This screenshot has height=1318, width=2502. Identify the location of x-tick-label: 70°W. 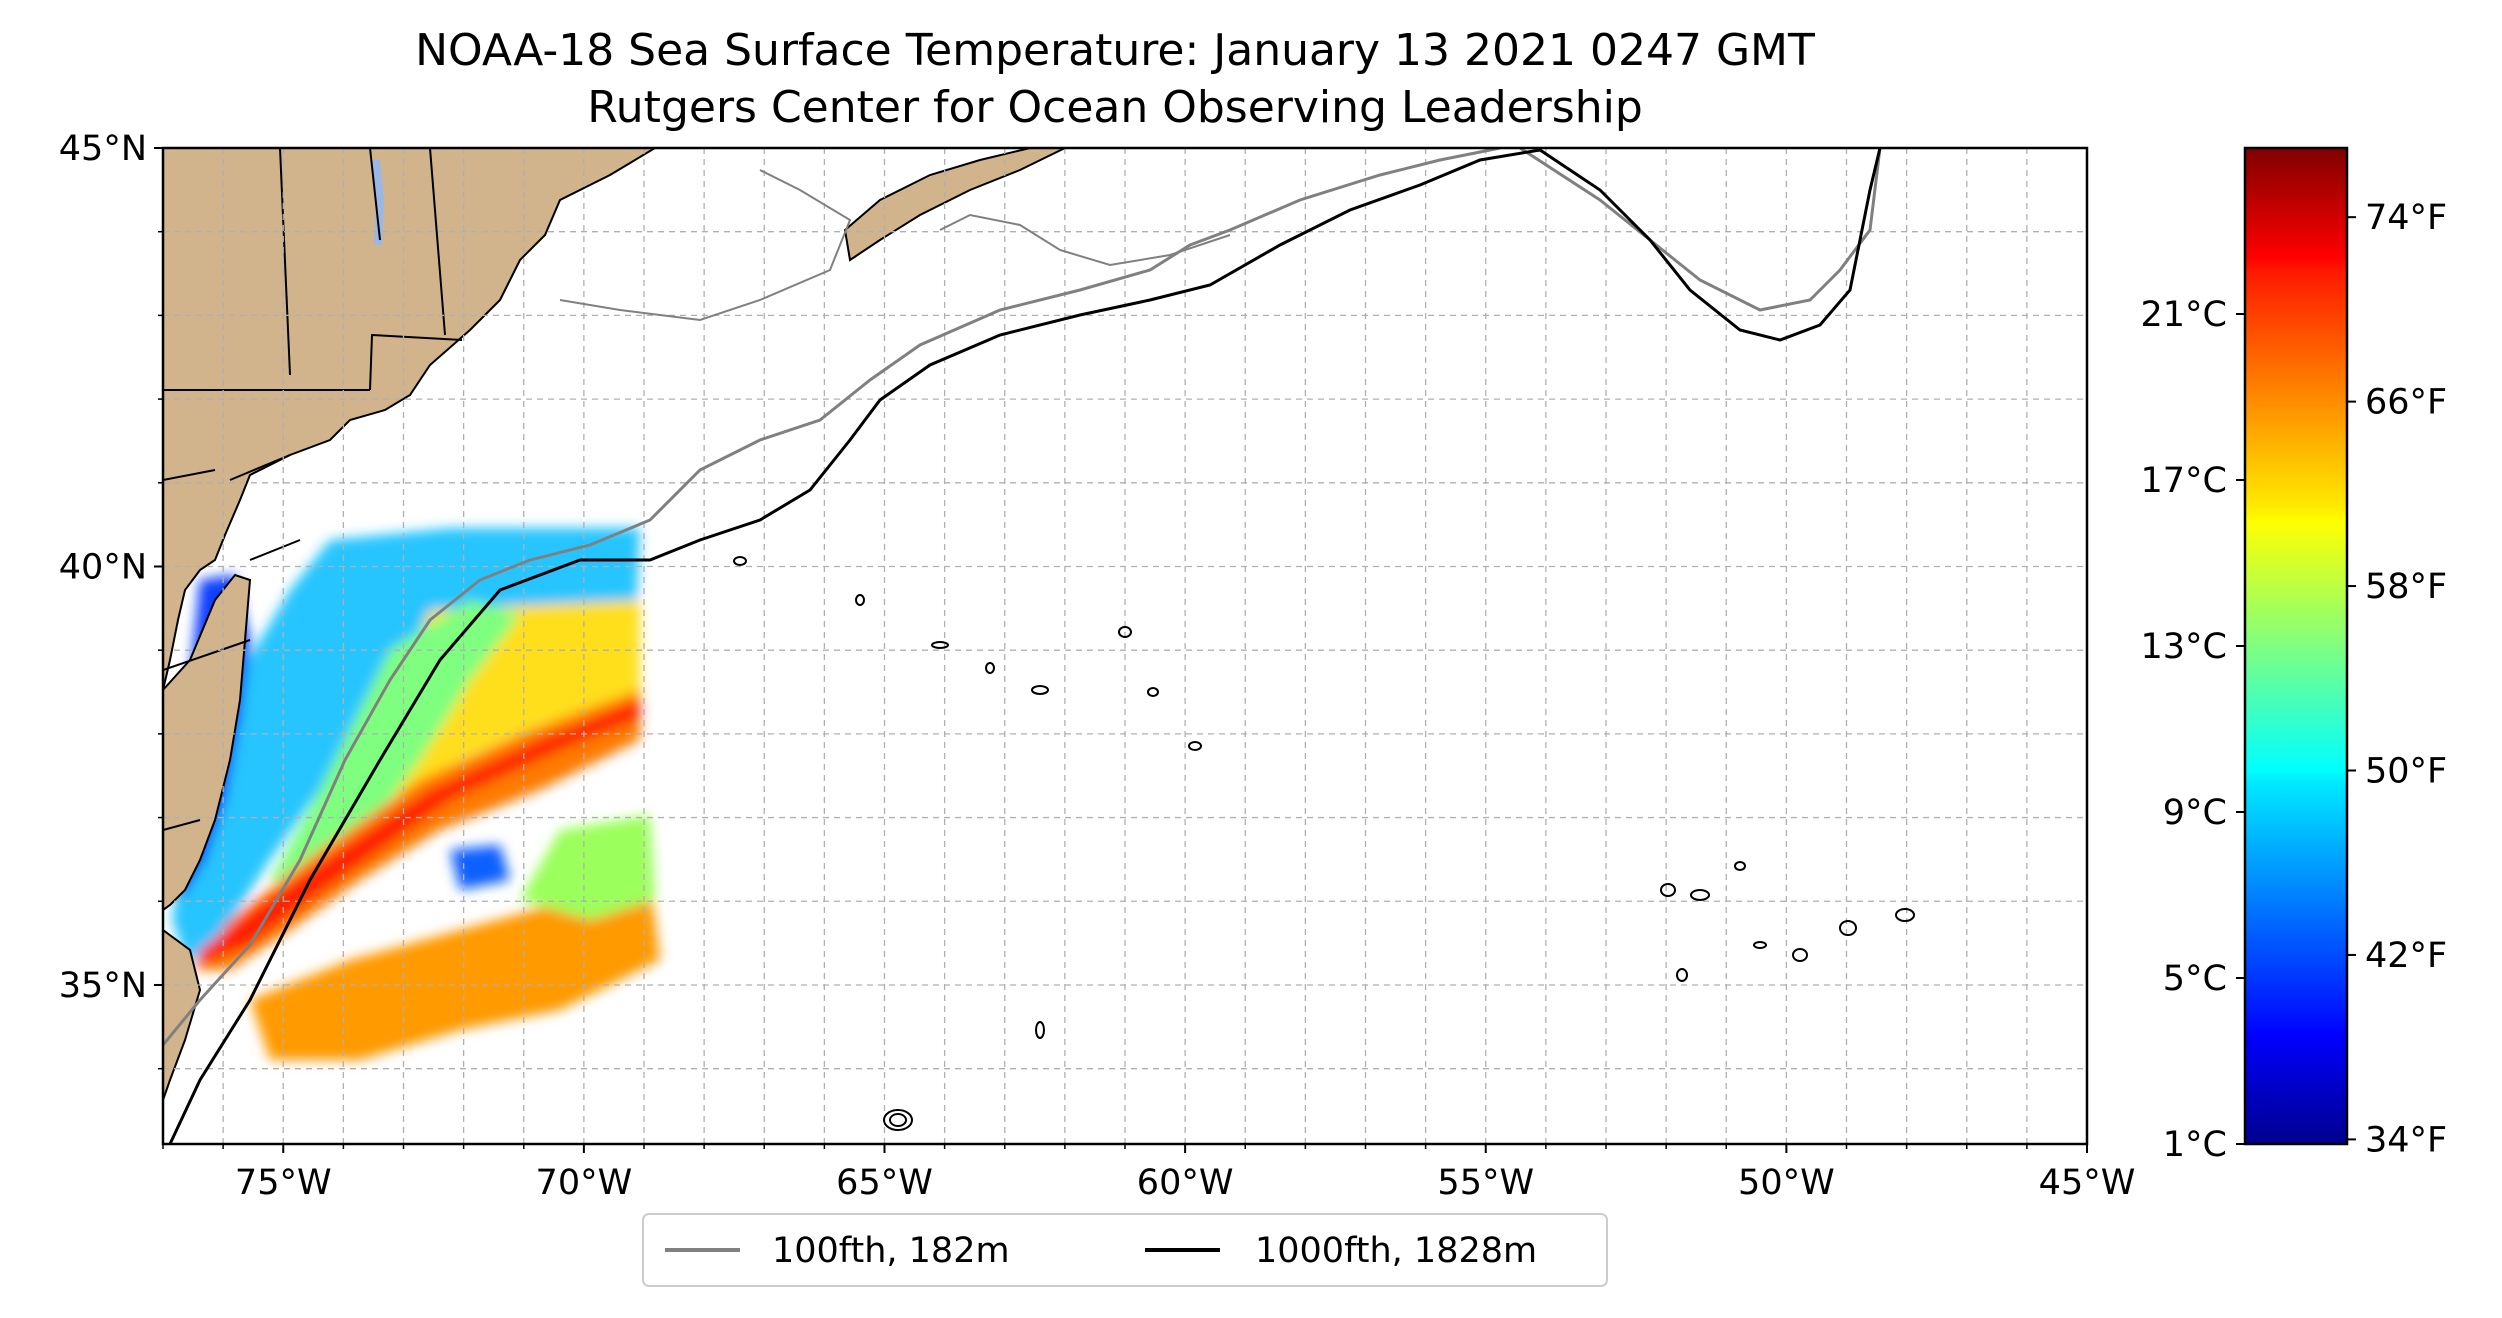
(584, 1183).